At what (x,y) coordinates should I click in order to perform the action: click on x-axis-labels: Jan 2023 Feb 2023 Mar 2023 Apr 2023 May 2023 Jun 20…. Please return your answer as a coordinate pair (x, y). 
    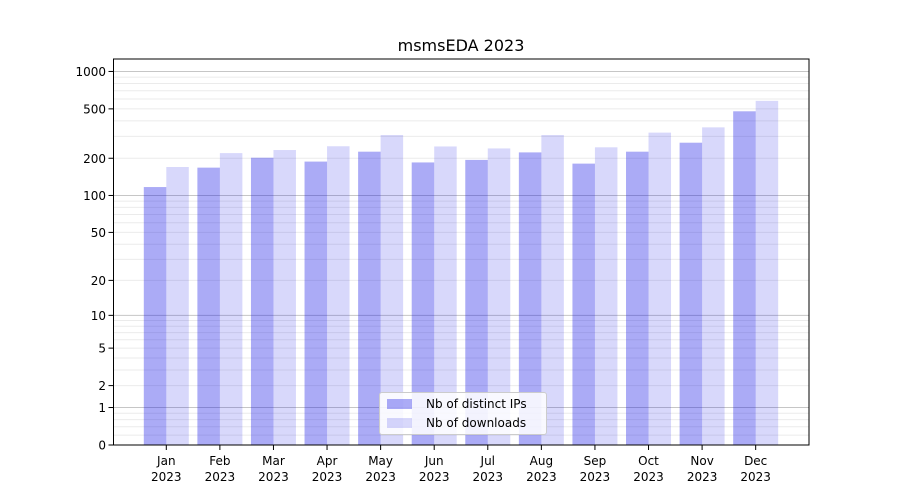
    Looking at the image, I should click on (461, 469).